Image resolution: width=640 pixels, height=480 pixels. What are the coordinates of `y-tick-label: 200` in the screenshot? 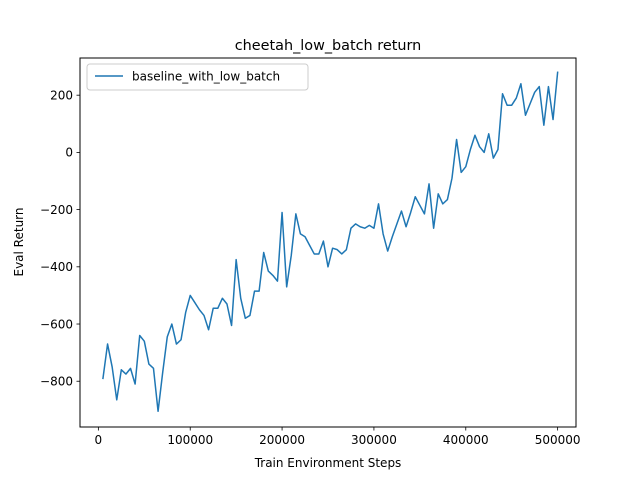 It's located at (61, 95).